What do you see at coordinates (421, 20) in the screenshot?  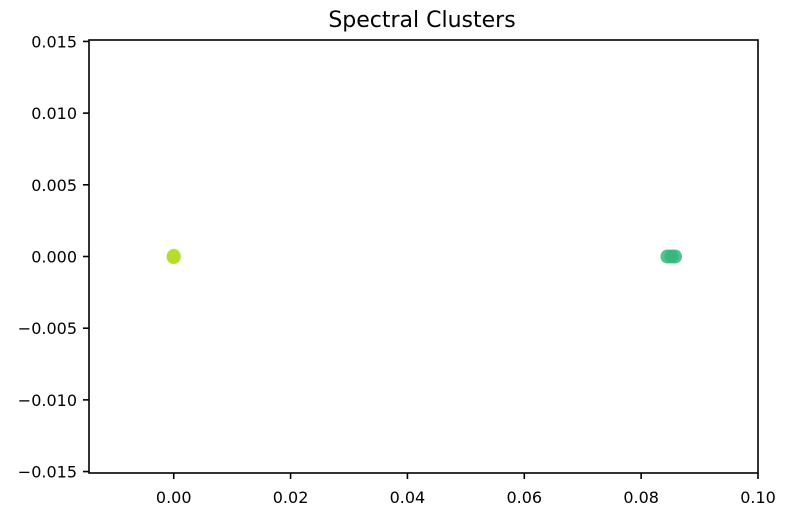 I see `chart-title: Spectral Clusters` at bounding box center [421, 20].